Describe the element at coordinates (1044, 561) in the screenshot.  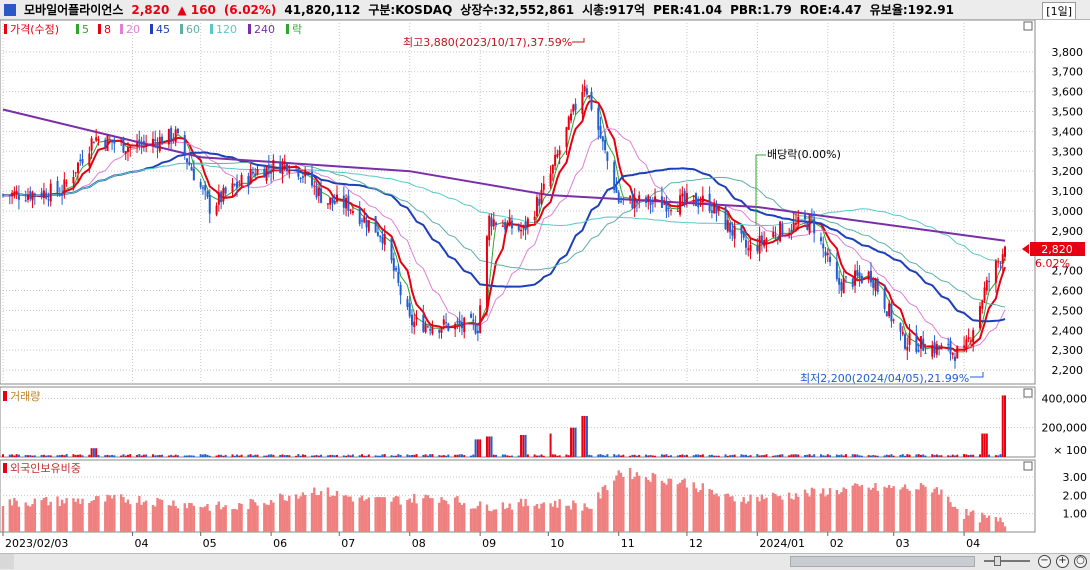
I see `zoom-out-icon: −` at that location.